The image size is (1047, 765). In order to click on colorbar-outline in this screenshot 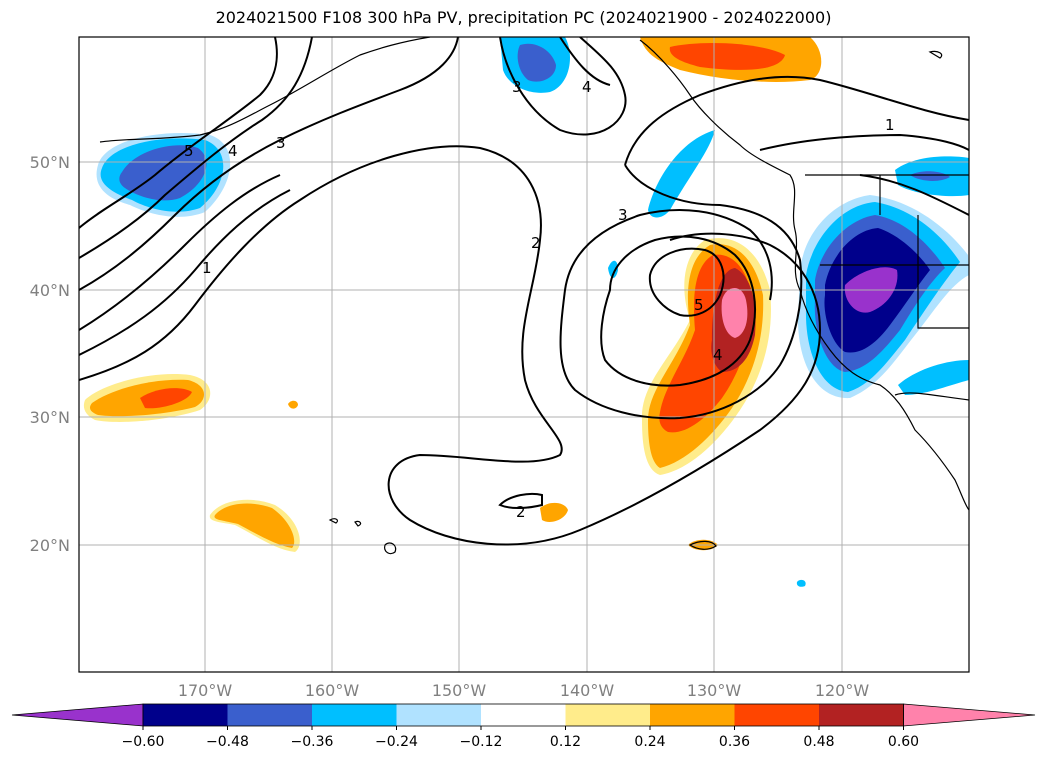, I will do `click(523, 715)`.